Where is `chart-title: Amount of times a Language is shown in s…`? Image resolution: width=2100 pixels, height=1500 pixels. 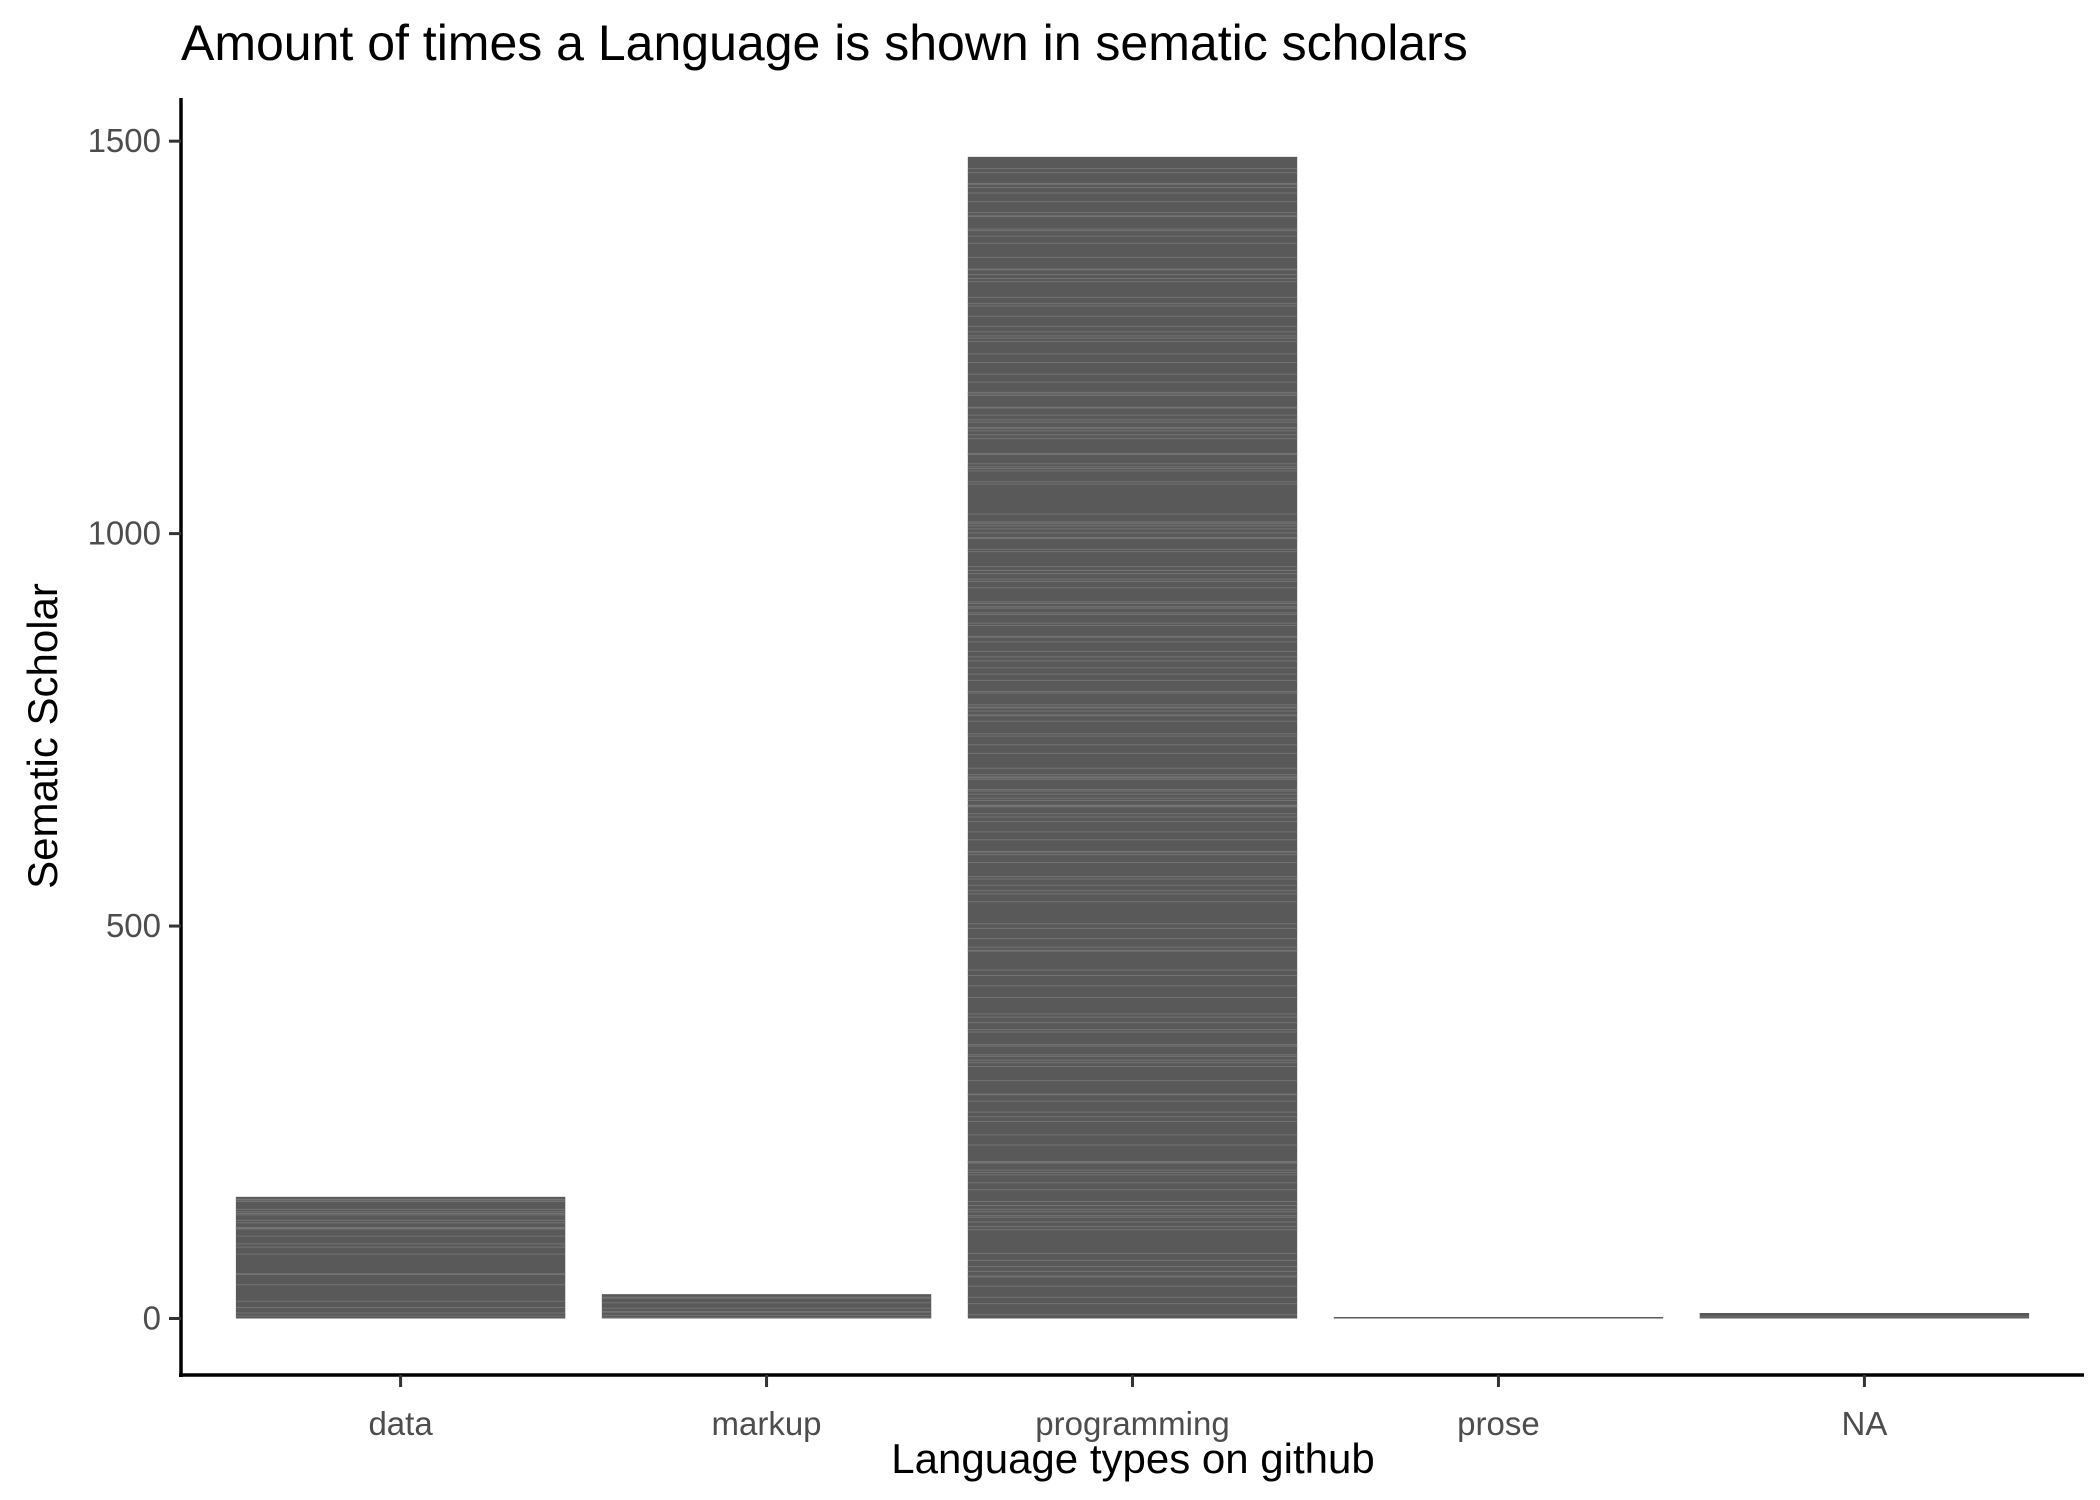 chart-title: Amount of times a Language is shown in s… is located at coordinates (824, 43).